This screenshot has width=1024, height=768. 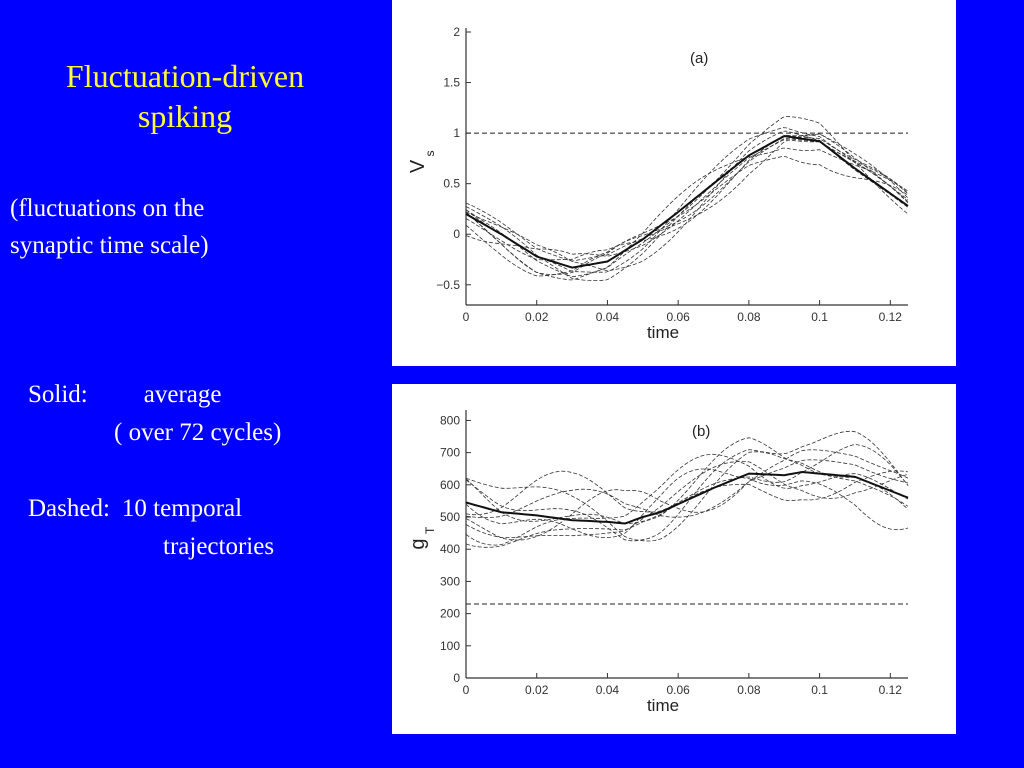 I want to click on y-tick-label: 100, so click(x=450, y=646).